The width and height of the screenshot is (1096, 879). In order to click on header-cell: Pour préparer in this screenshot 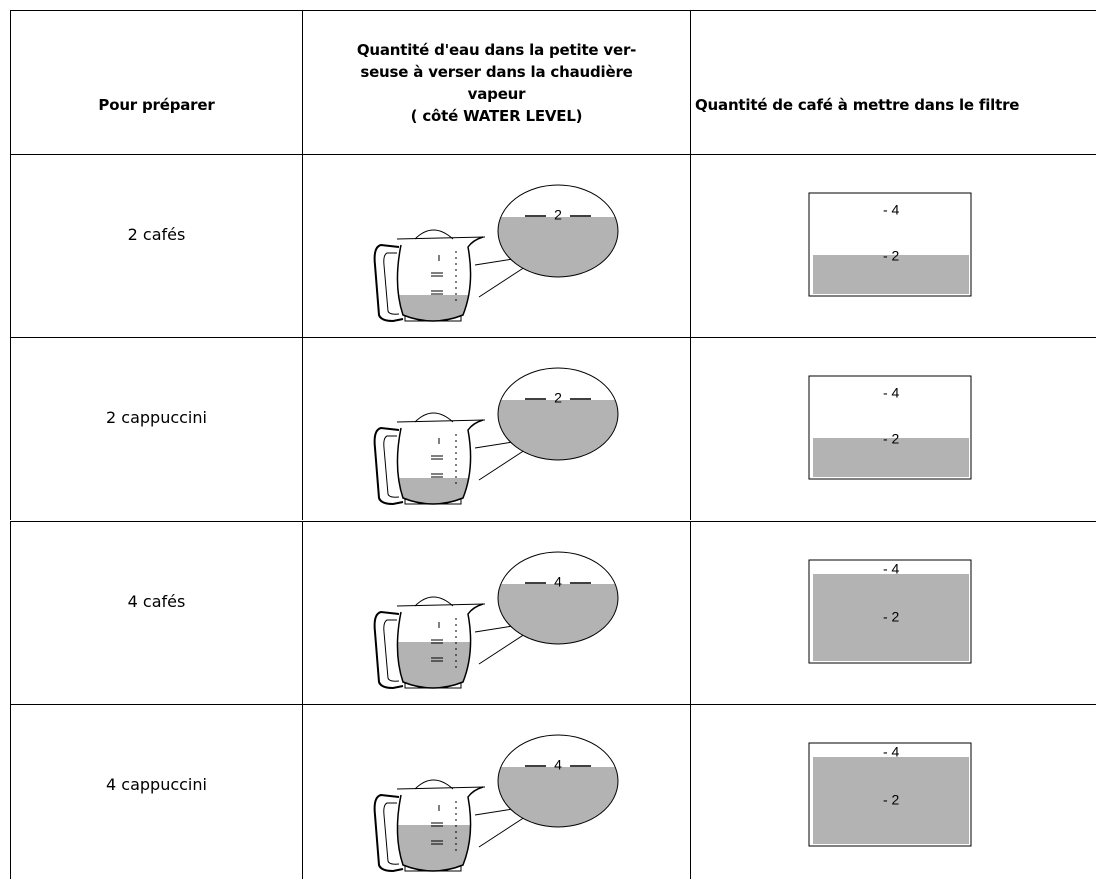, I will do `click(156, 82)`.